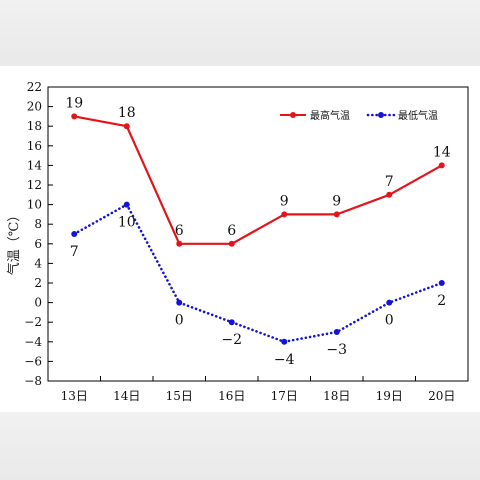  I want to click on y-tick-label: 20, so click(34, 107).